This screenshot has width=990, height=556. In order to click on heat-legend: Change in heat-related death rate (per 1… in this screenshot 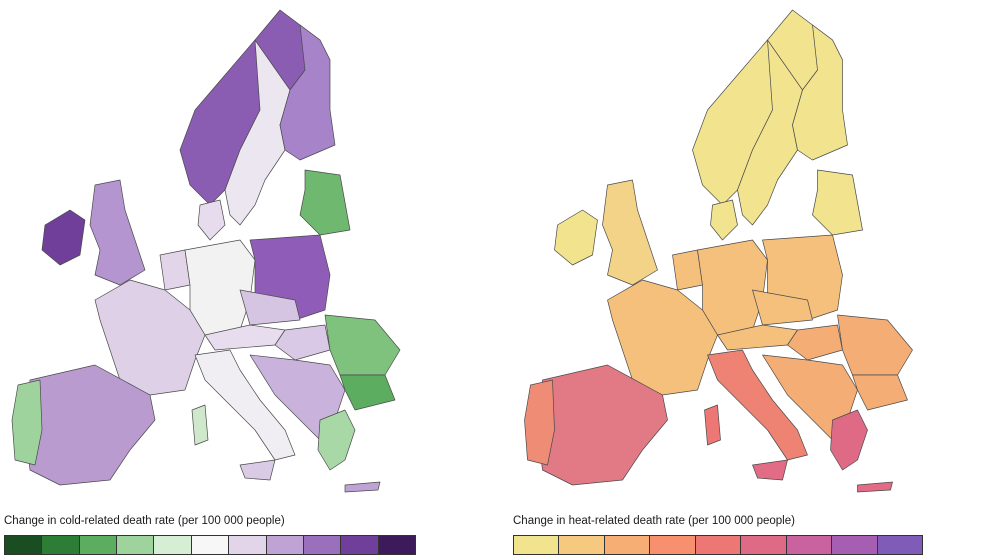, I will do `click(718, 534)`.